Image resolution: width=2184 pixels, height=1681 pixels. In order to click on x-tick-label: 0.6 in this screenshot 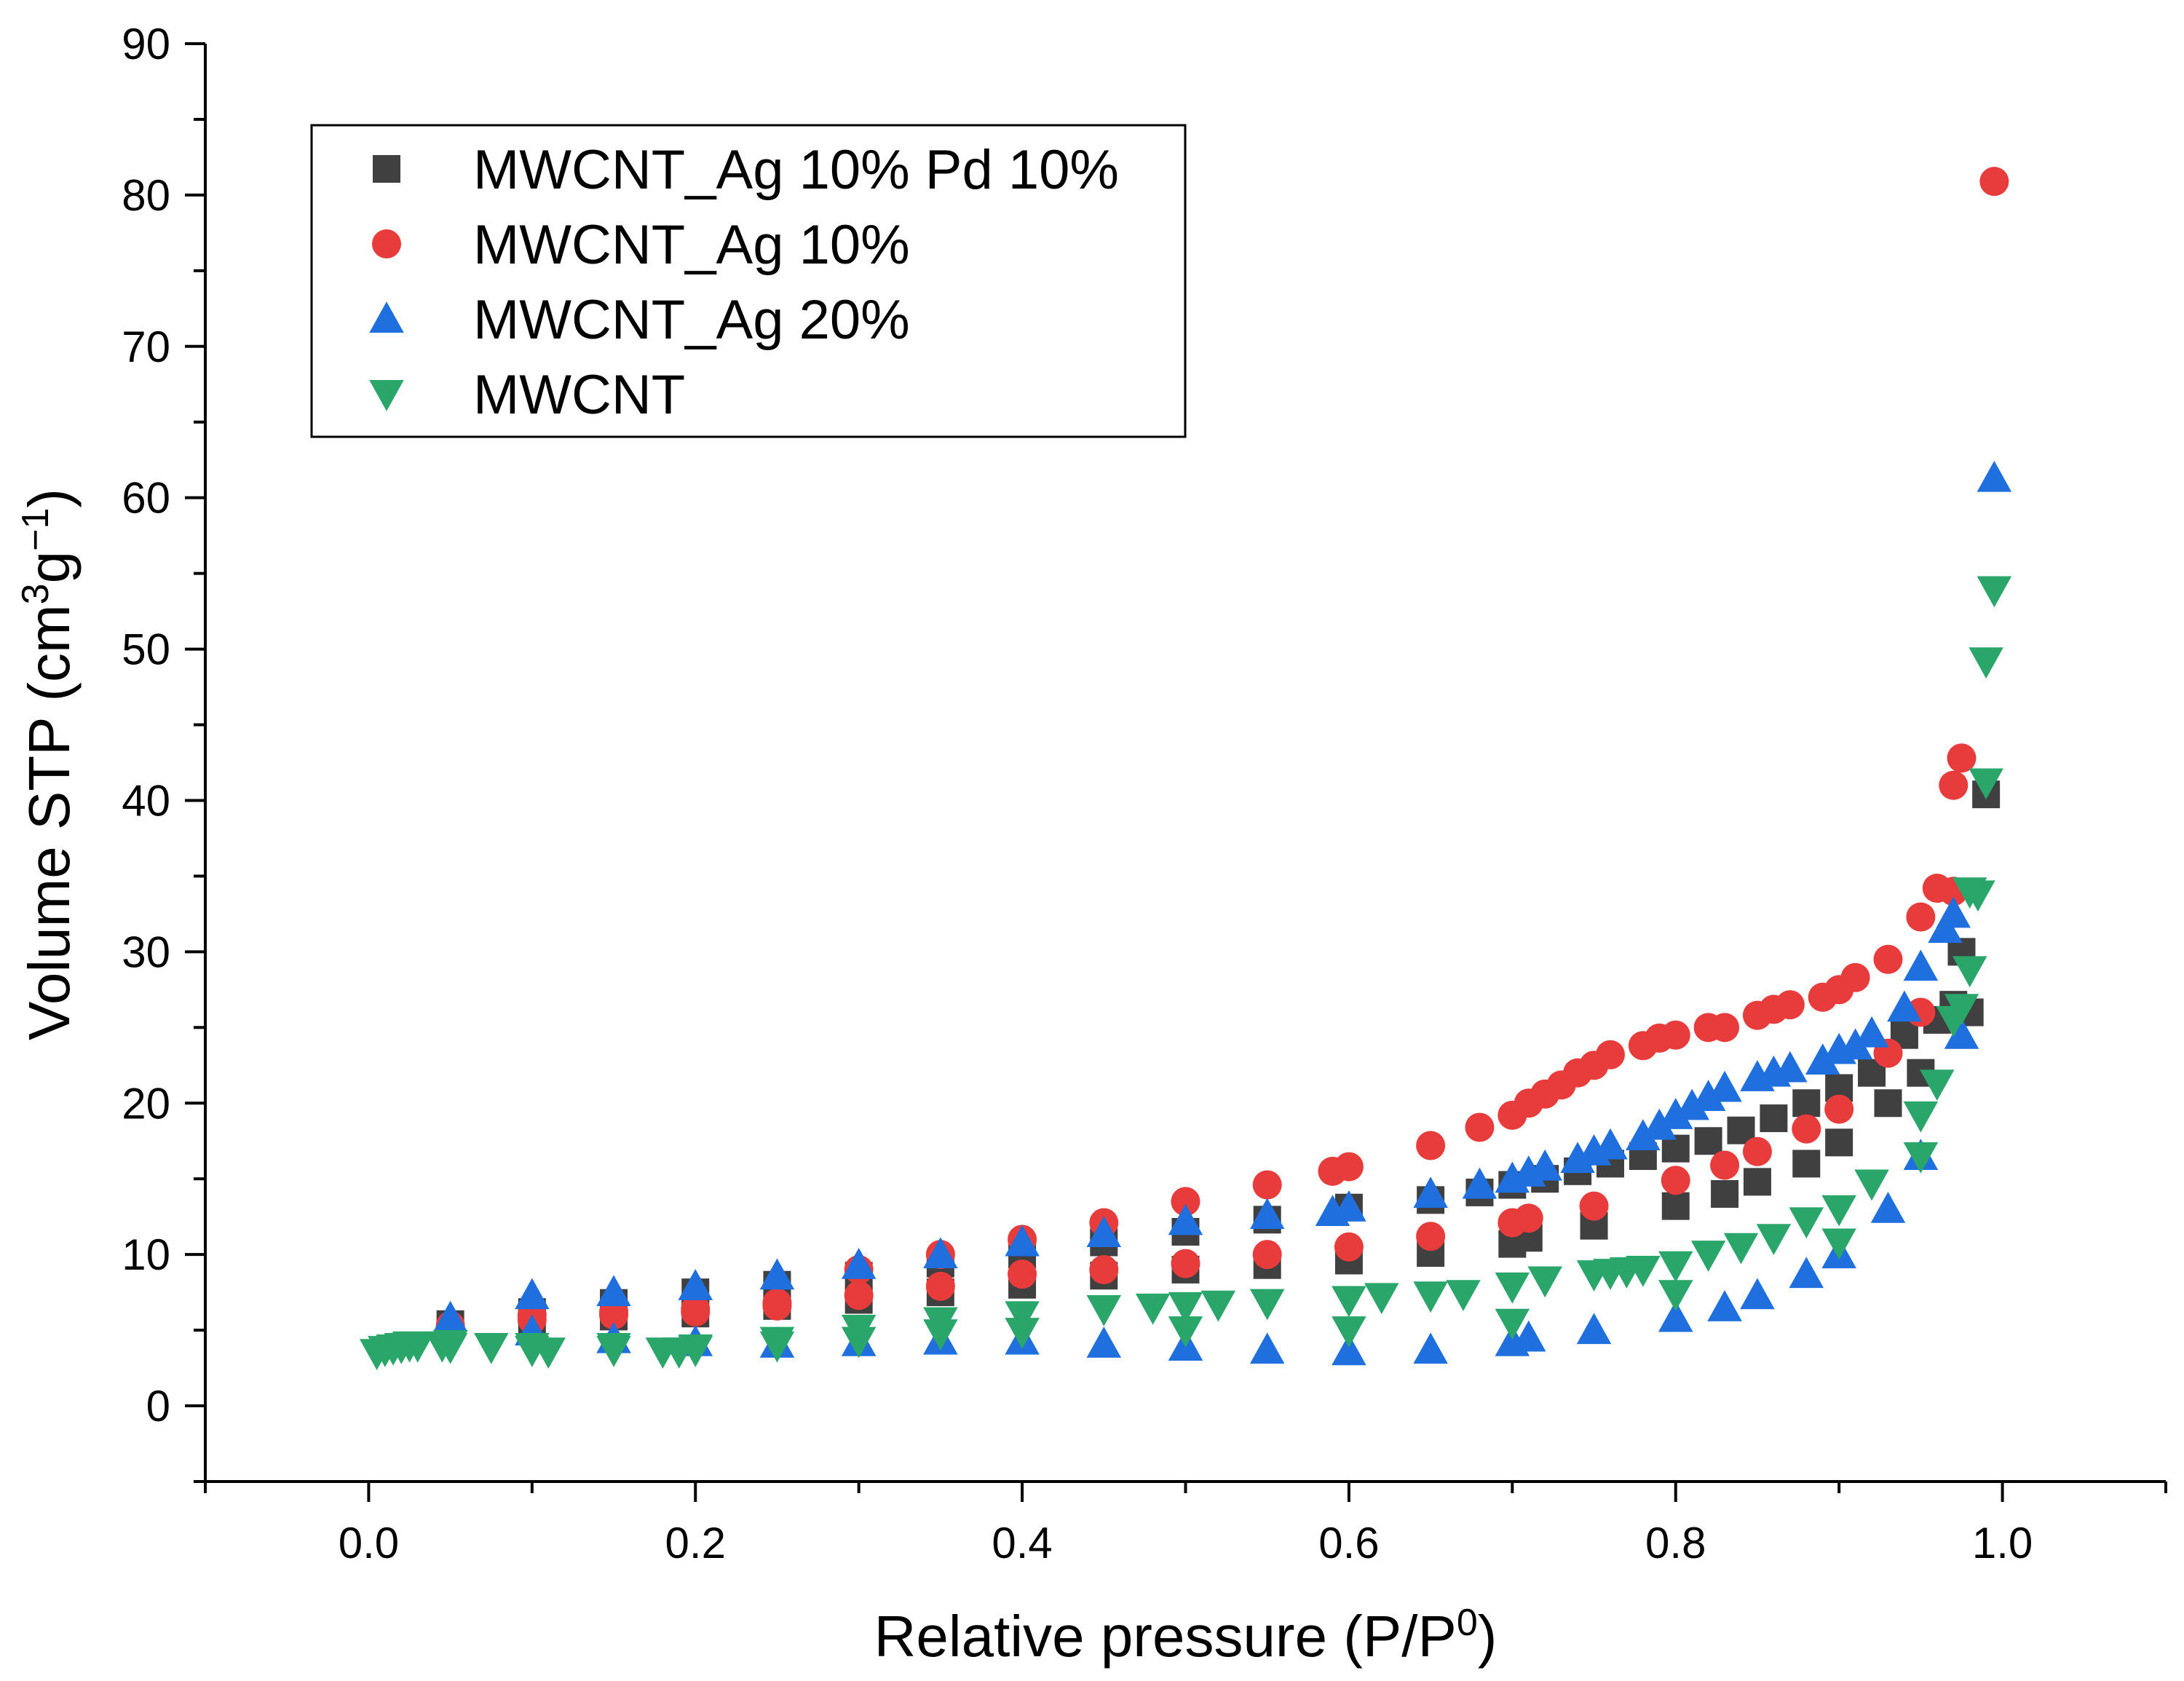, I will do `click(1348, 1543)`.